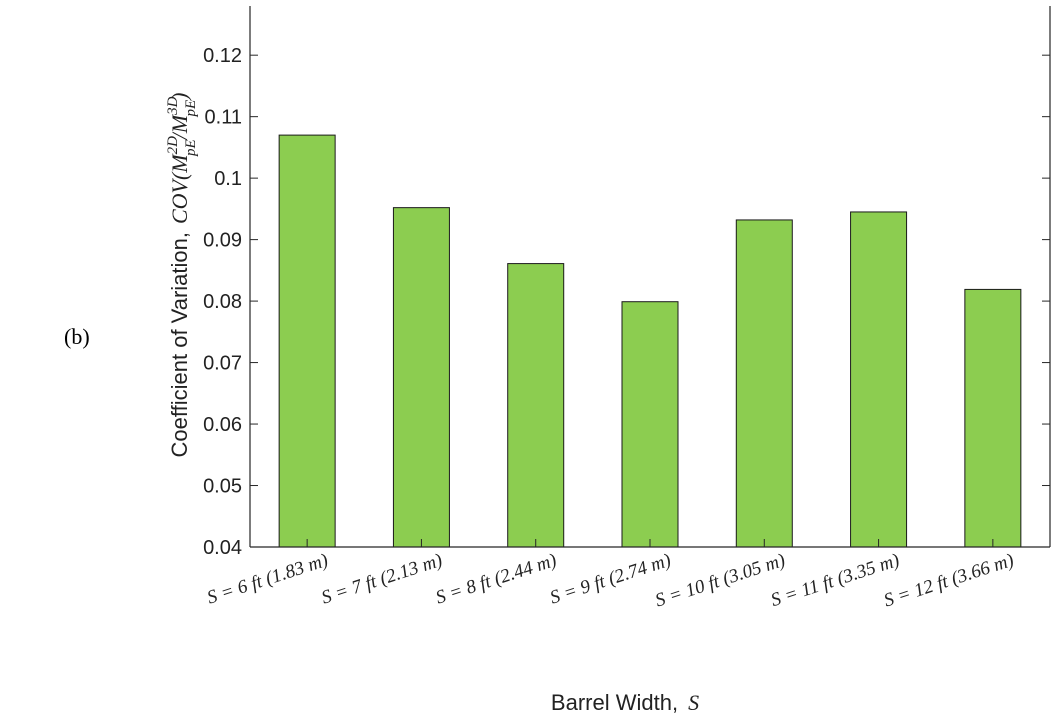 This screenshot has height=723, width=1057. Describe the element at coordinates (835, 580) in the screenshot. I see `x-tick-label: S = 11 ft (3.35 m)` at that location.